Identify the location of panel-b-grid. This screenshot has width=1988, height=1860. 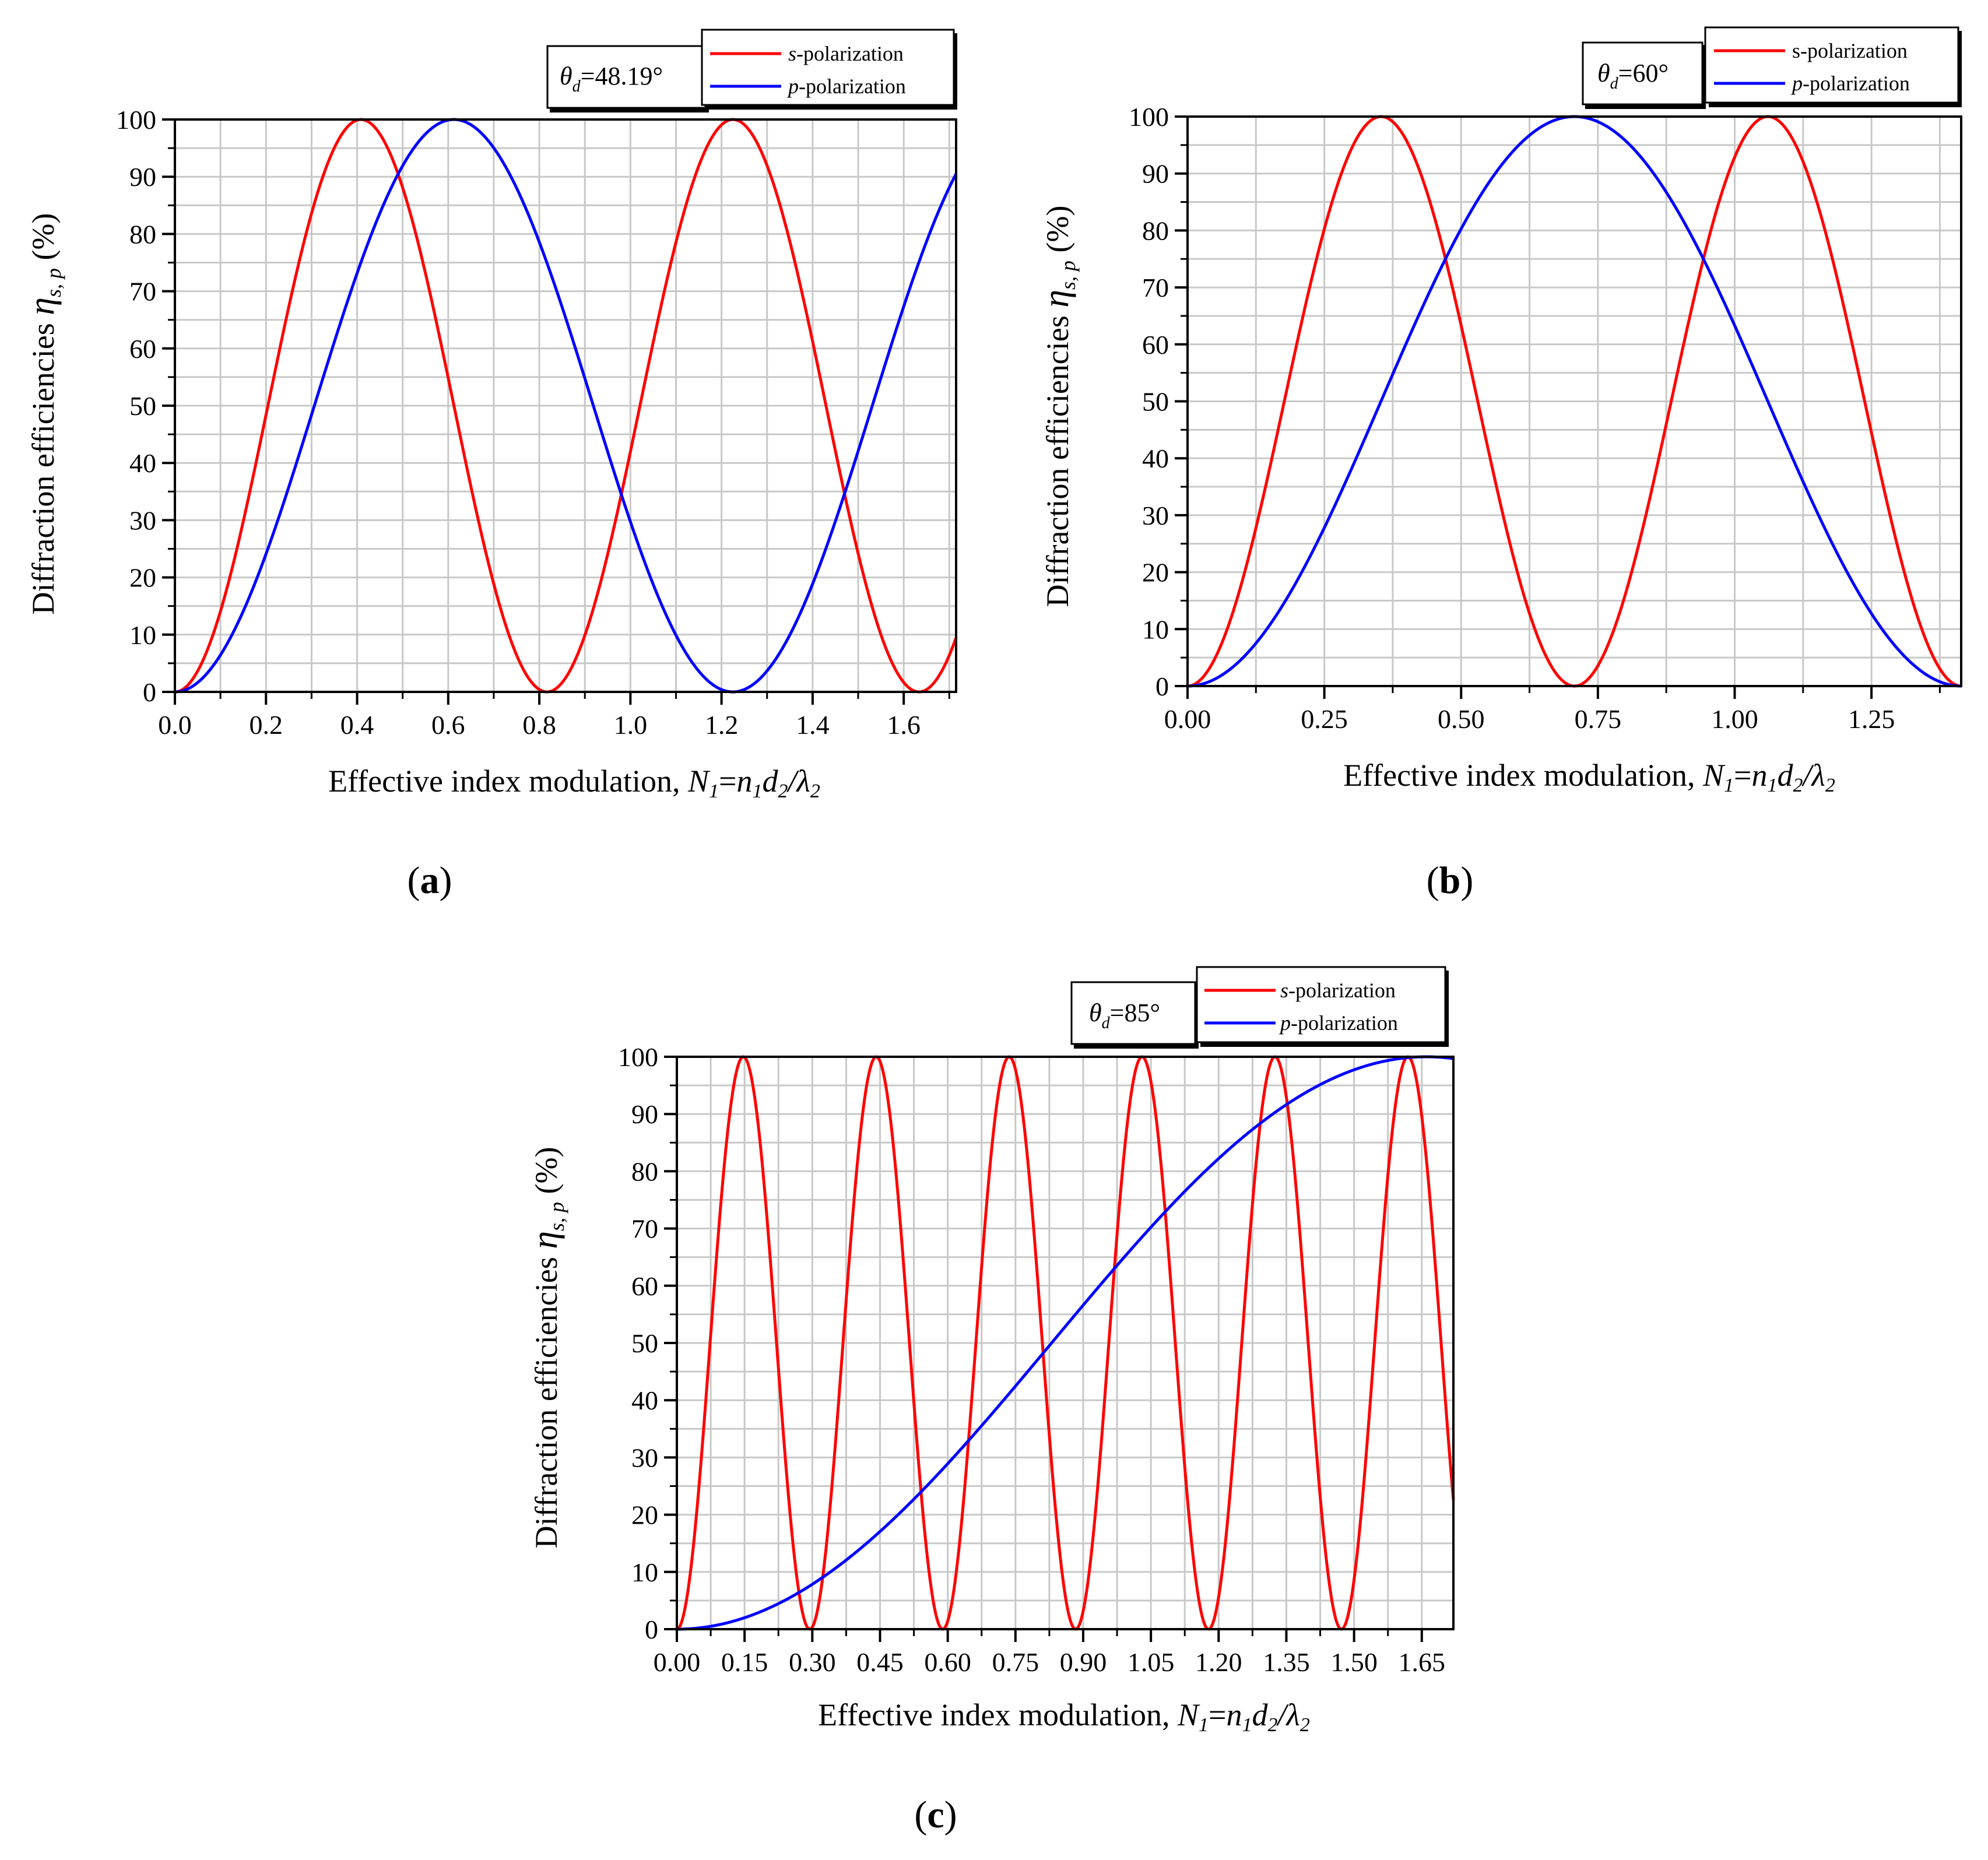
(1574, 401).